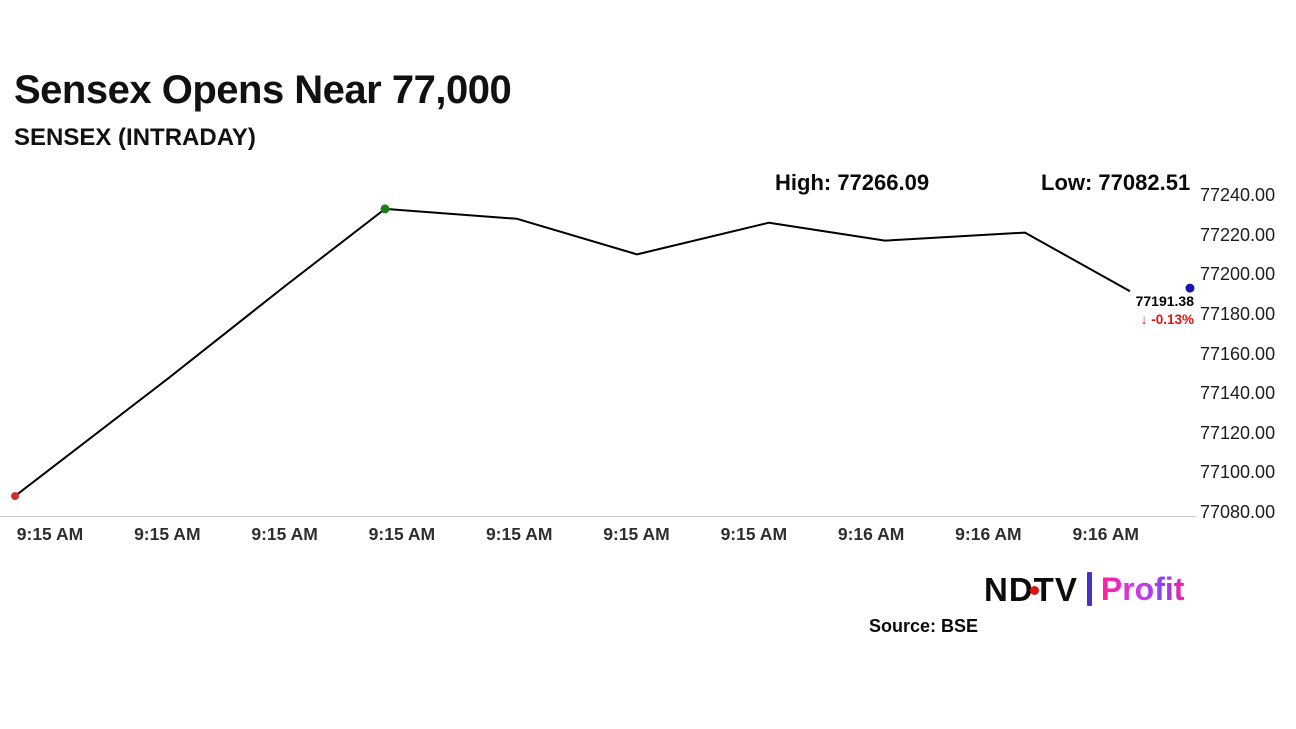  I want to click on y-axis-tick-label: 77140.00, so click(1238, 393).